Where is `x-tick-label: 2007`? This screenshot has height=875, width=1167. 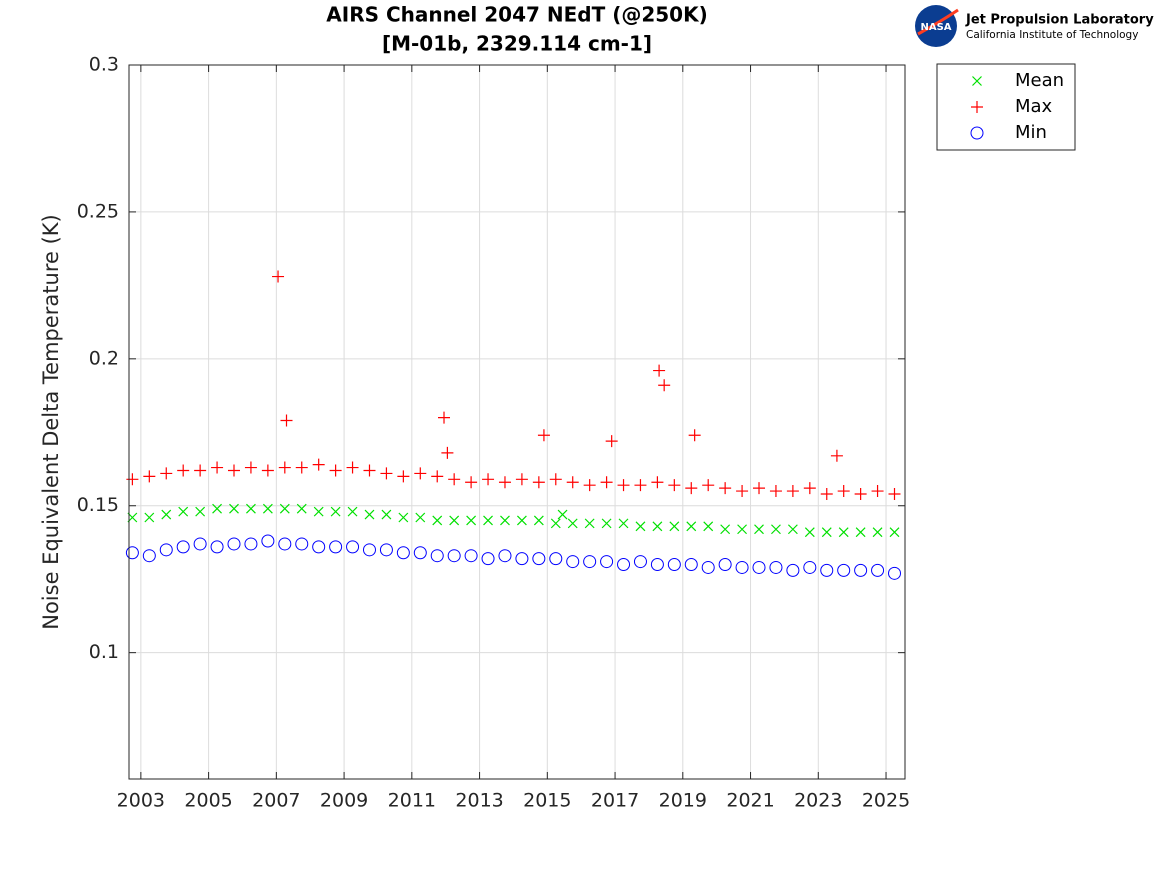
x-tick-label: 2007 is located at coordinates (276, 801).